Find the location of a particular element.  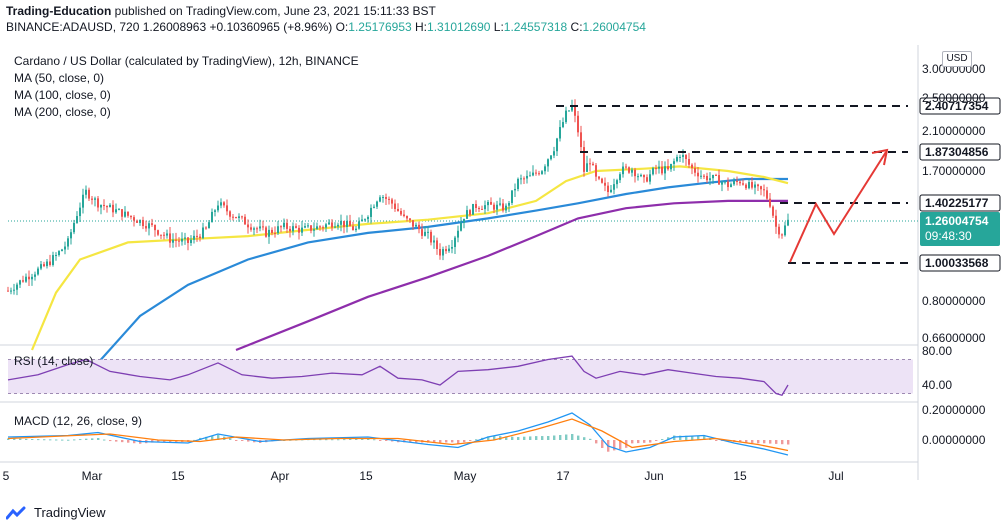

tradingview-logo: TradingView is located at coordinates (56, 512).